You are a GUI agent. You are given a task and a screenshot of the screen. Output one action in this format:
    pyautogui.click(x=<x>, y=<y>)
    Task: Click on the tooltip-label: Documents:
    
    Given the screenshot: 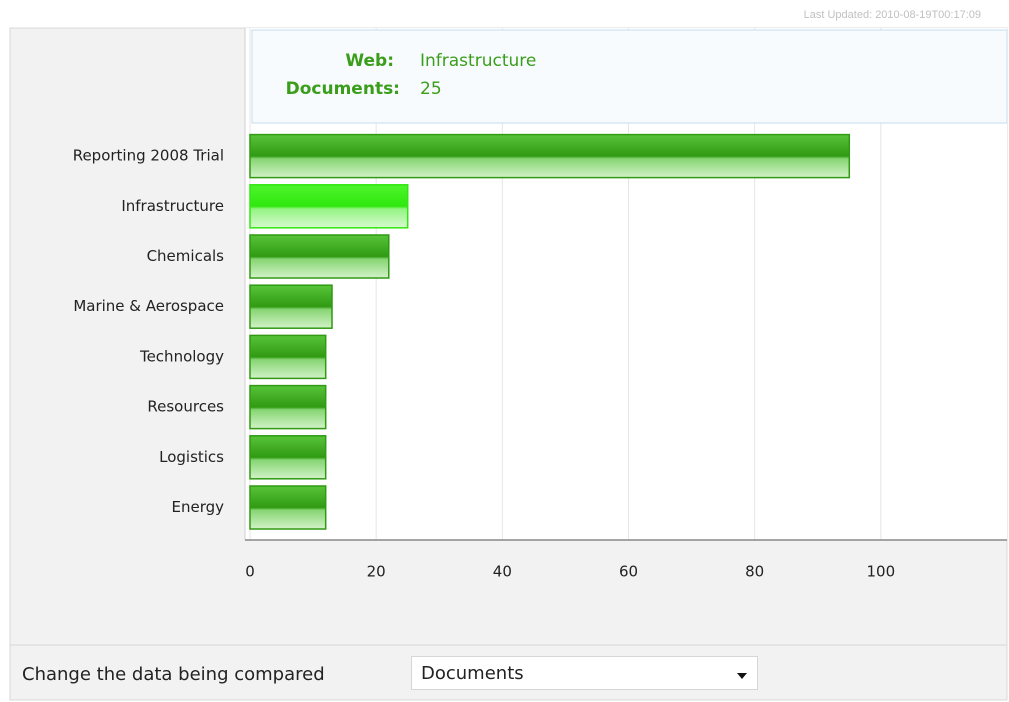 What is the action you would take?
    pyautogui.click(x=343, y=89)
    